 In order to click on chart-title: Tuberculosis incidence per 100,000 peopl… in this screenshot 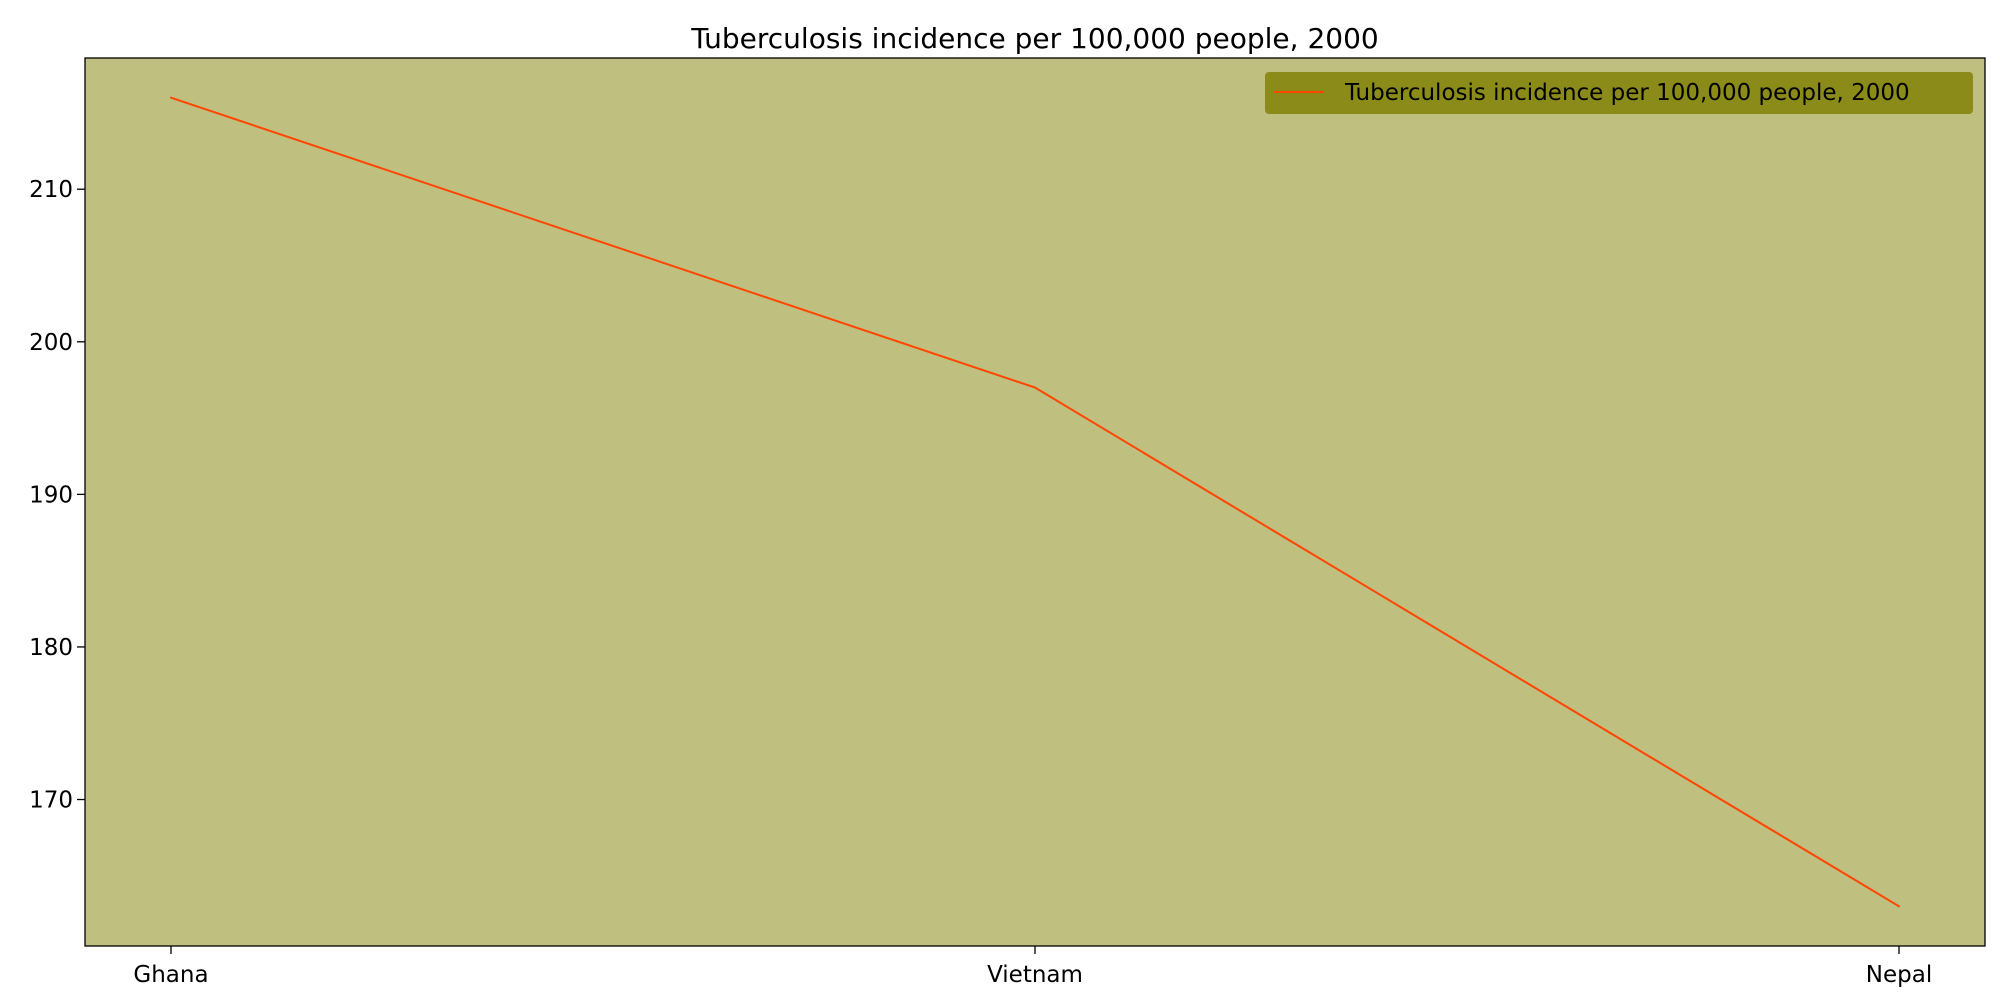, I will do `click(1034, 38)`.